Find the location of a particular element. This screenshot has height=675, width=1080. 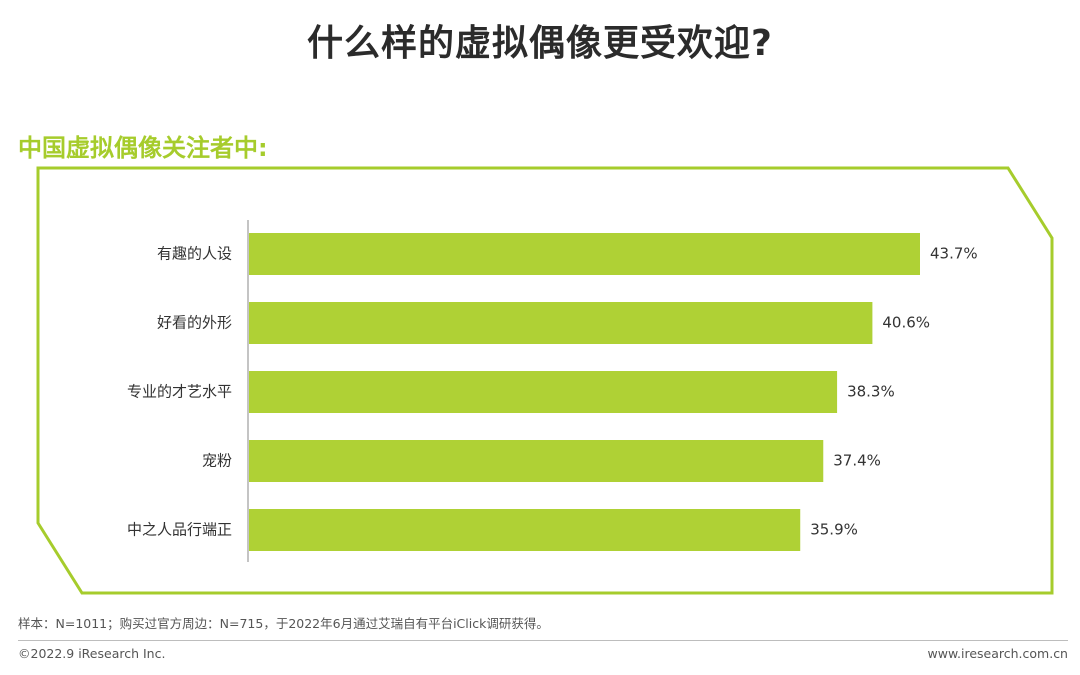

category-label: 好看的外形 is located at coordinates (194, 323).